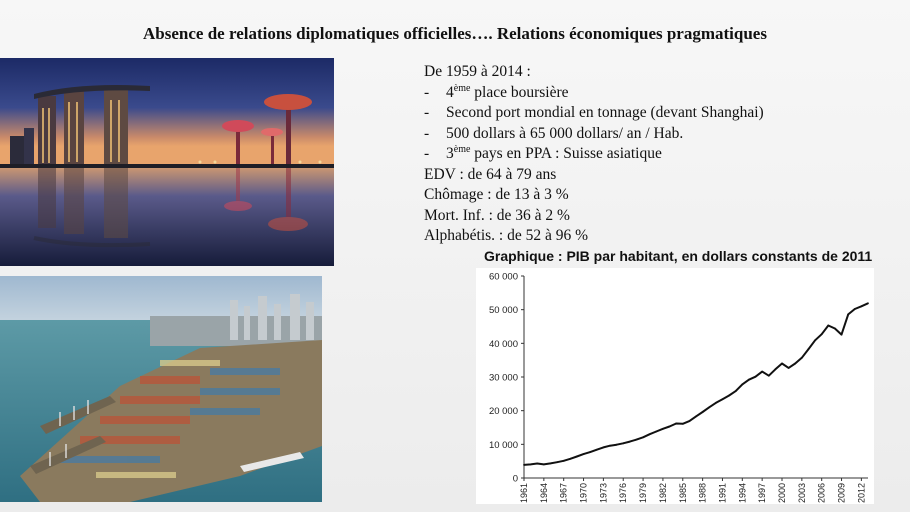  What do you see at coordinates (722, 493) in the screenshot?
I see `x-tick-label: 1991` at bounding box center [722, 493].